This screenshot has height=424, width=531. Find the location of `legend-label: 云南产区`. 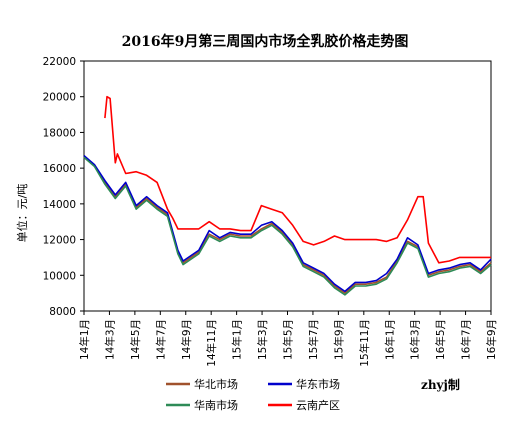

legend-label: 云南产区 is located at coordinates (318, 405).